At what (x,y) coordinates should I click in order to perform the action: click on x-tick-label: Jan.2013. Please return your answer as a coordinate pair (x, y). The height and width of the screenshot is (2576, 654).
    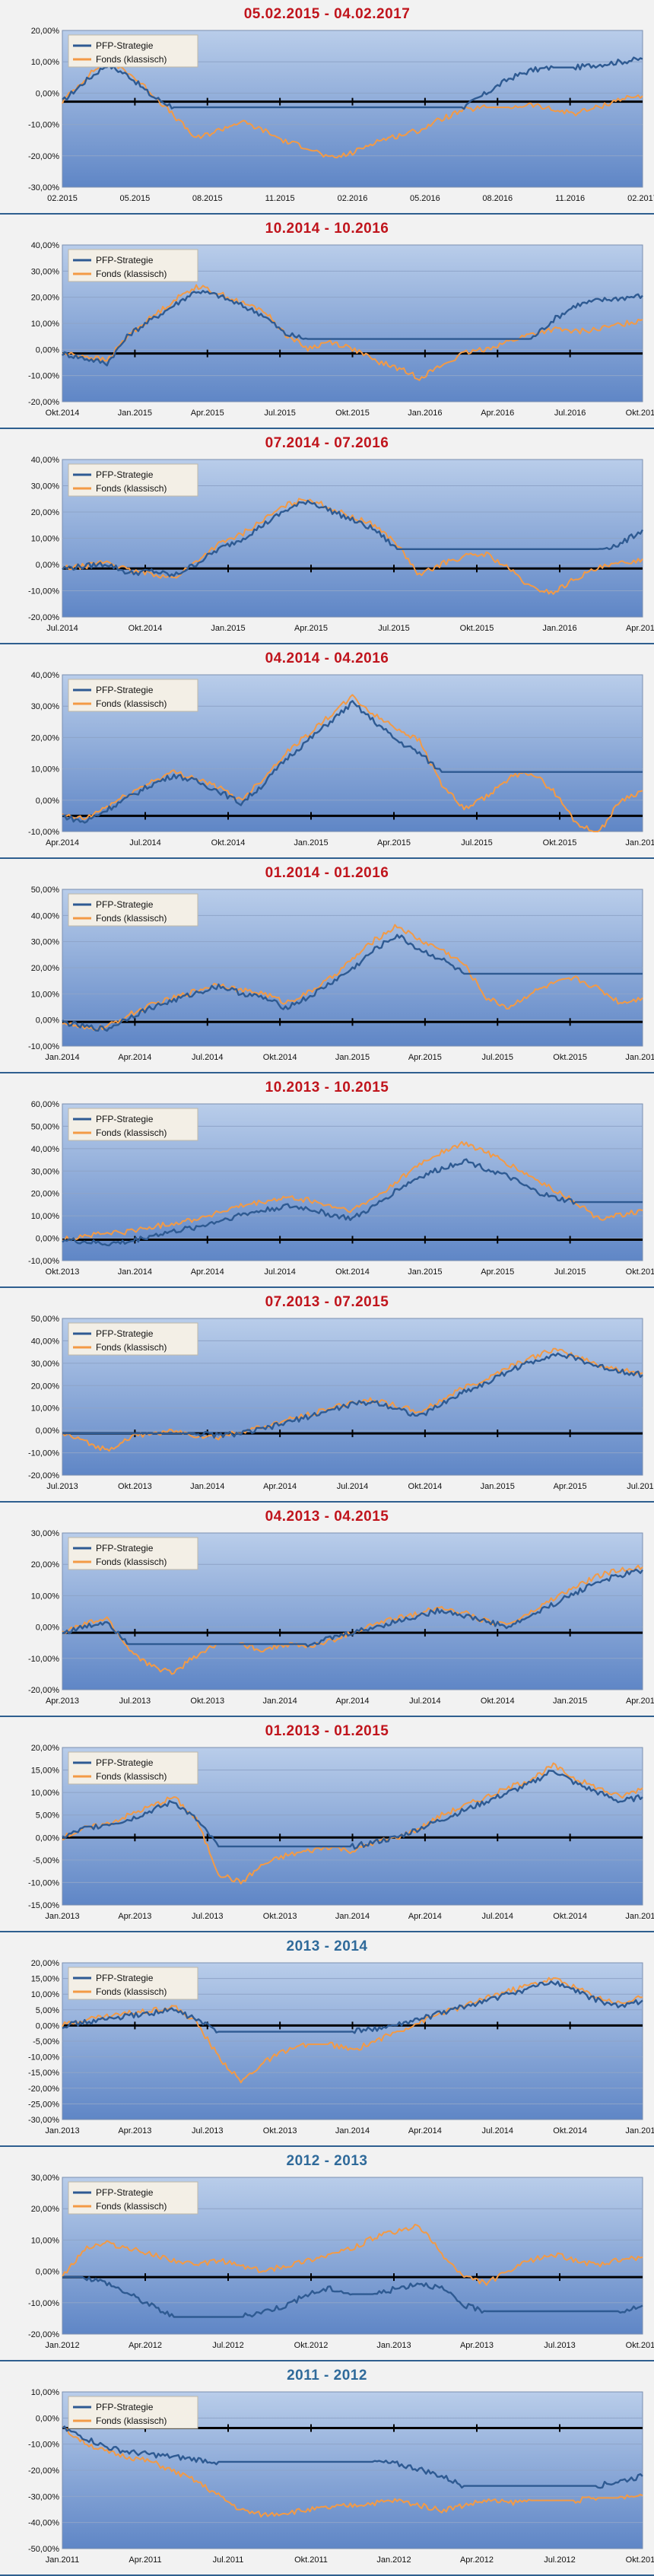
    Looking at the image, I should click on (62, 2131).